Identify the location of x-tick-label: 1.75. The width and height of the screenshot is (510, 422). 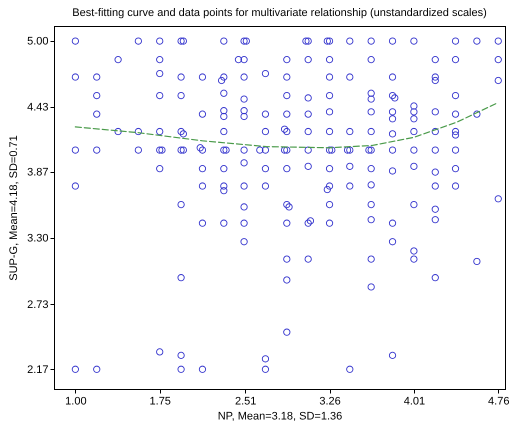
(160, 402).